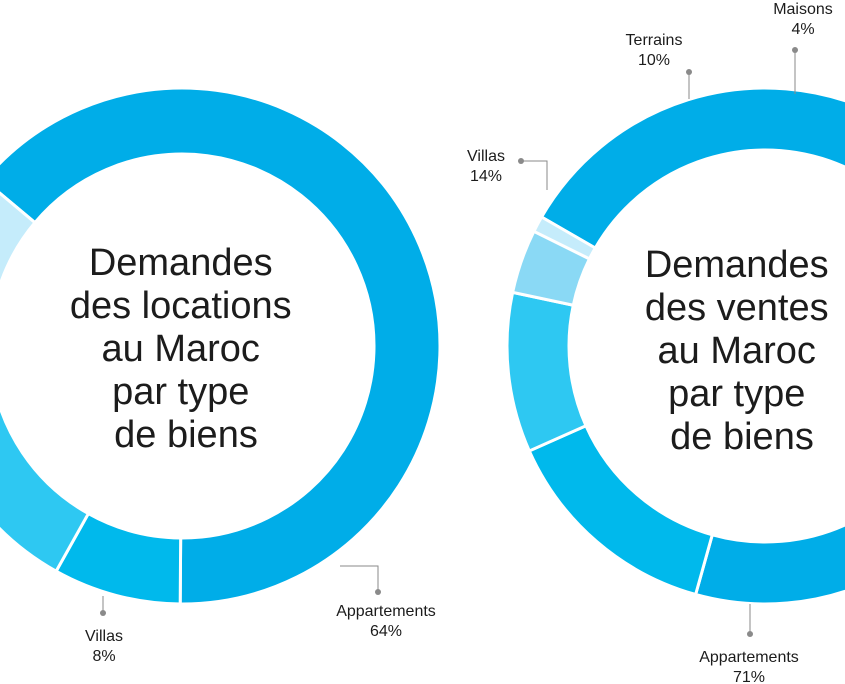 The width and height of the screenshot is (845, 684). Describe the element at coordinates (260, 615) in the screenshot. I see `locations-callouts: Appartements 64% Villas 8%` at that location.